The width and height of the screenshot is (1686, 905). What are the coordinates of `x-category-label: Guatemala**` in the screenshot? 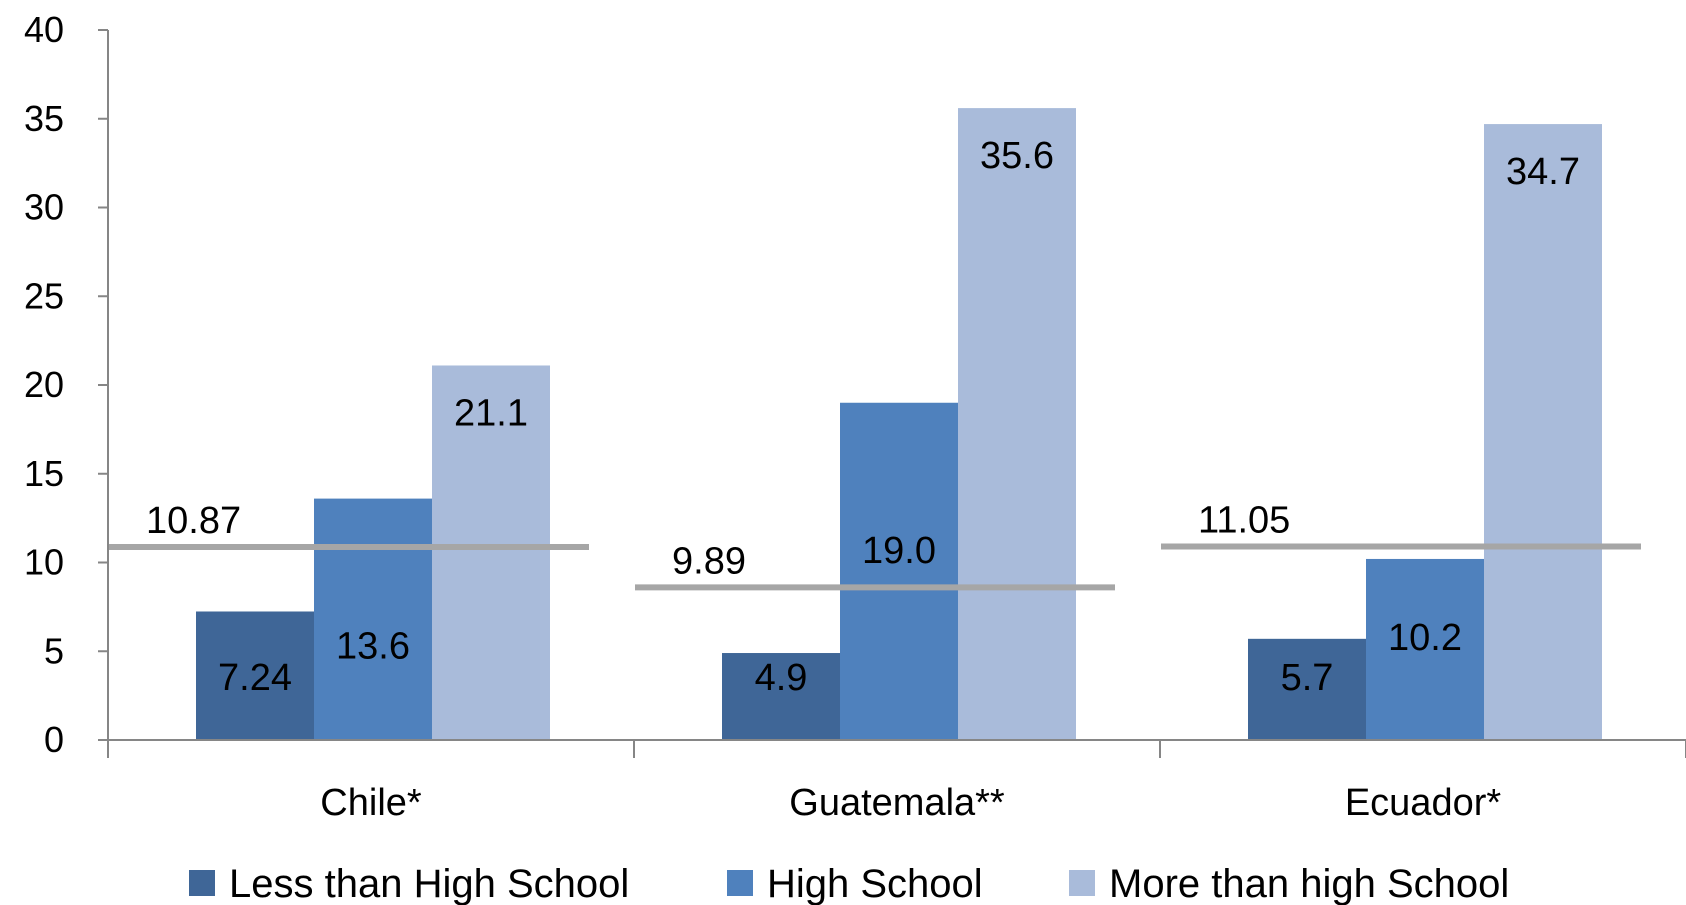 It's located at (897, 803).